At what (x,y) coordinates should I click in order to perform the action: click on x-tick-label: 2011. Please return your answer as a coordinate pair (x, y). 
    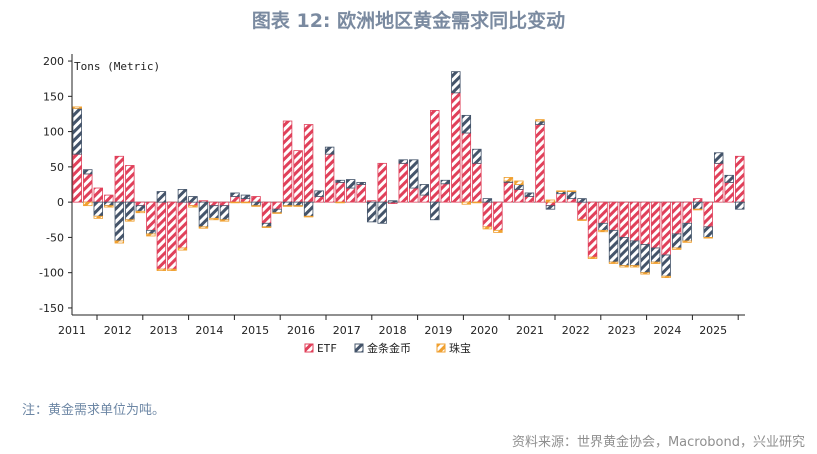
    Looking at the image, I should click on (72, 330).